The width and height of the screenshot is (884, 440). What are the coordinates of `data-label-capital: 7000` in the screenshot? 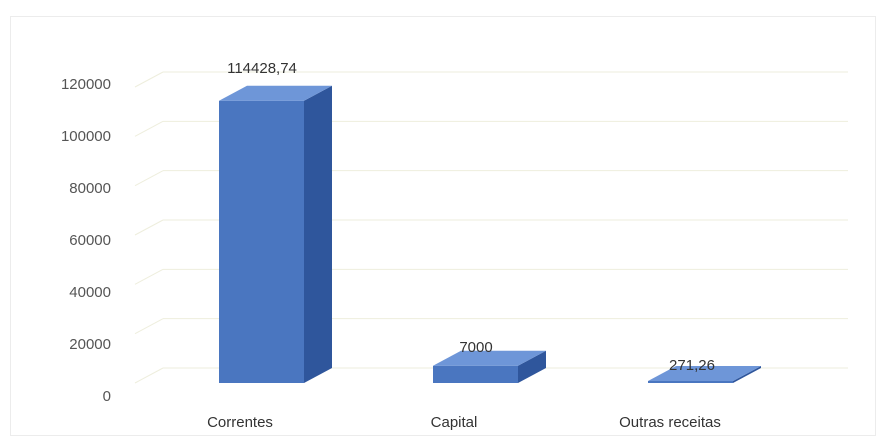 It's located at (475, 347).